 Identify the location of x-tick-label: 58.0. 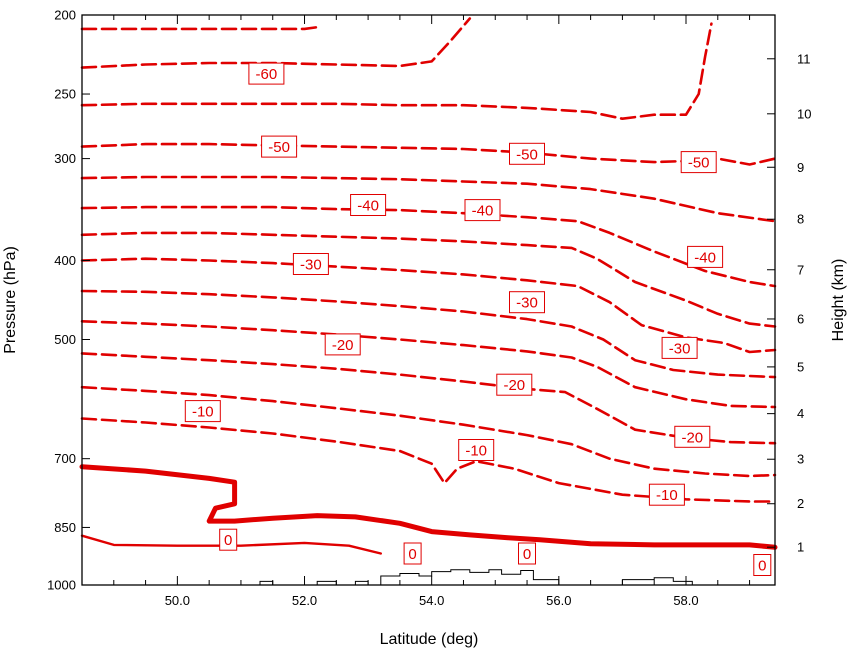
(685, 600).